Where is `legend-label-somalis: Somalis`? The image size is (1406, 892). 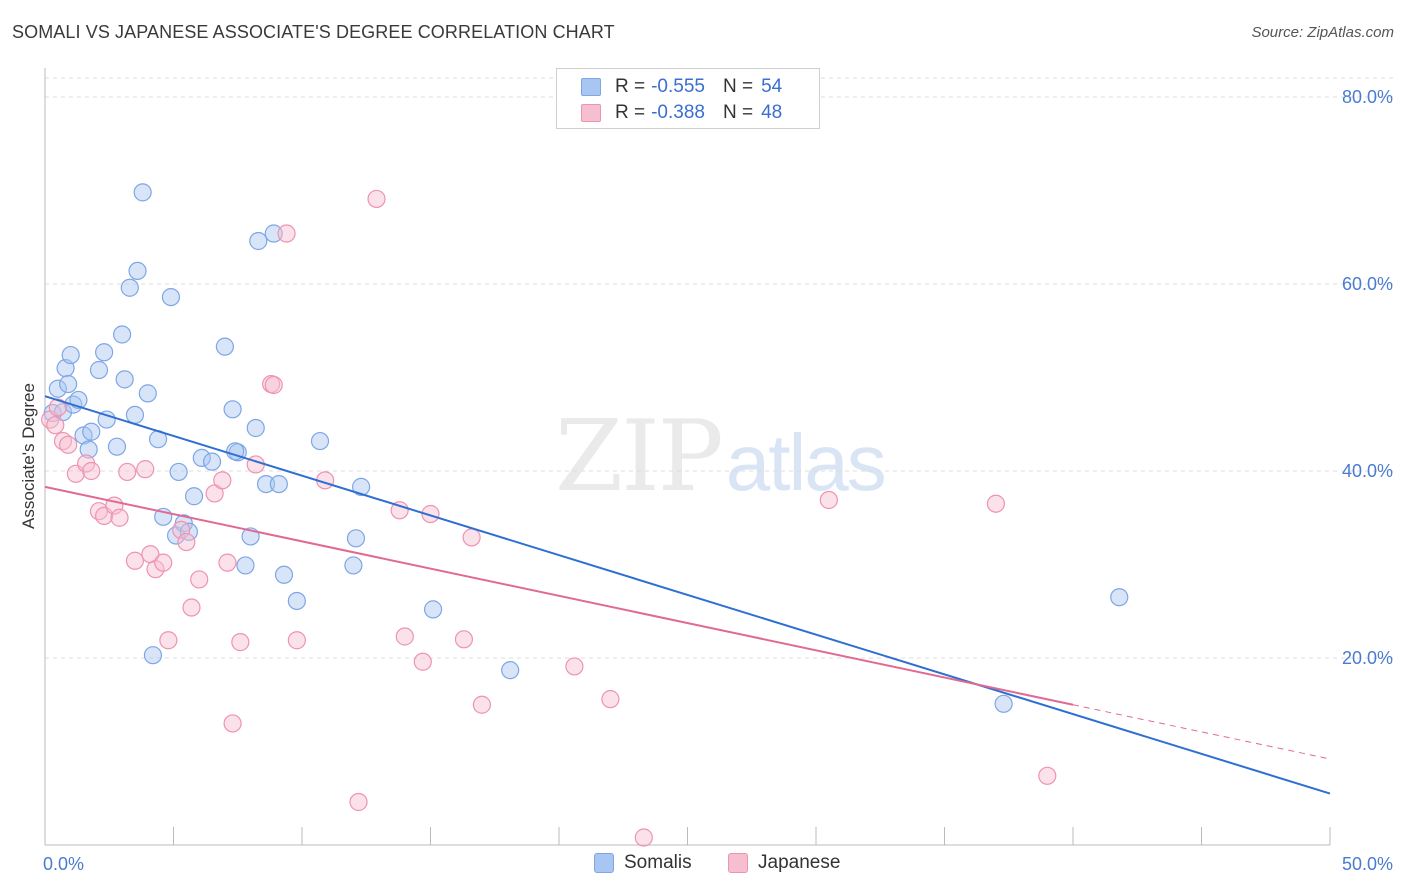
legend-label-somalis: Somalis is located at coordinates (658, 862).